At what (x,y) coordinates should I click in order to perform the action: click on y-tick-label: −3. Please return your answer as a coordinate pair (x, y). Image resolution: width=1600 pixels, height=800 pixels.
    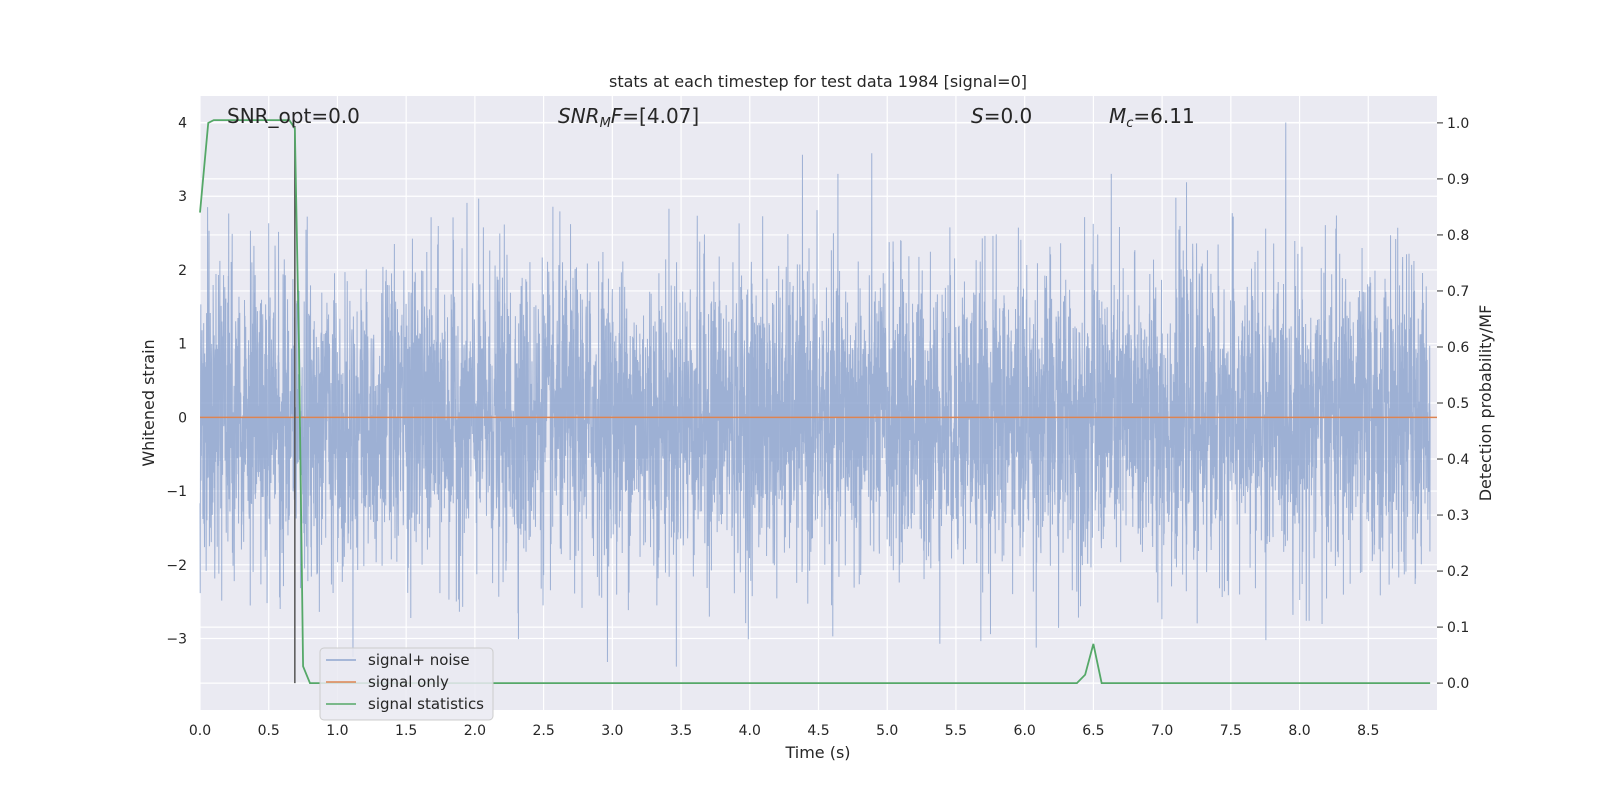
    Looking at the image, I should click on (176, 640).